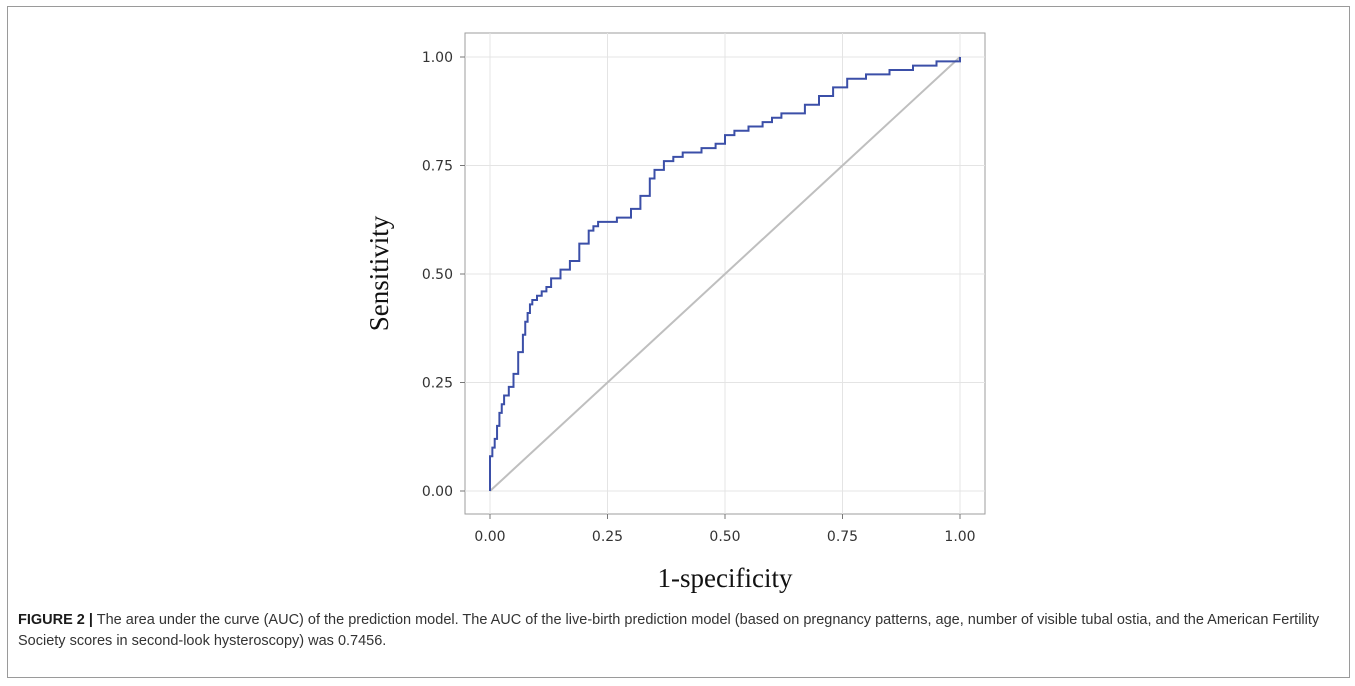 This screenshot has width=1355, height=686. I want to click on figure-label: FIGURE 2 |, so click(55, 620).